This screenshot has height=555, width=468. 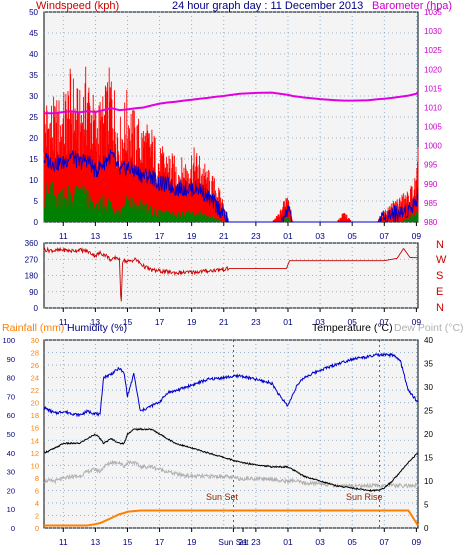 I want to click on humidity-series, so click(x=231, y=385).